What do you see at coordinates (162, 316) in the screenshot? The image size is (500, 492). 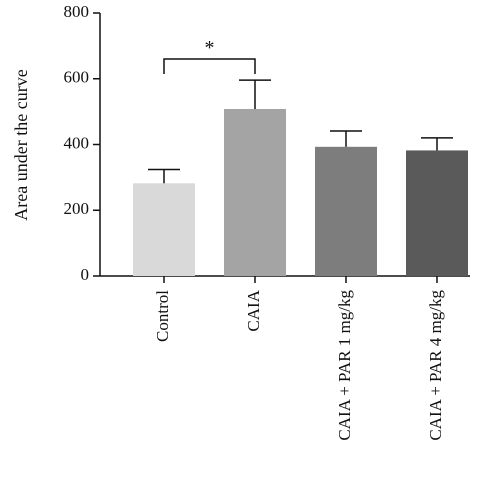 I see `category-label-0: Control` at bounding box center [162, 316].